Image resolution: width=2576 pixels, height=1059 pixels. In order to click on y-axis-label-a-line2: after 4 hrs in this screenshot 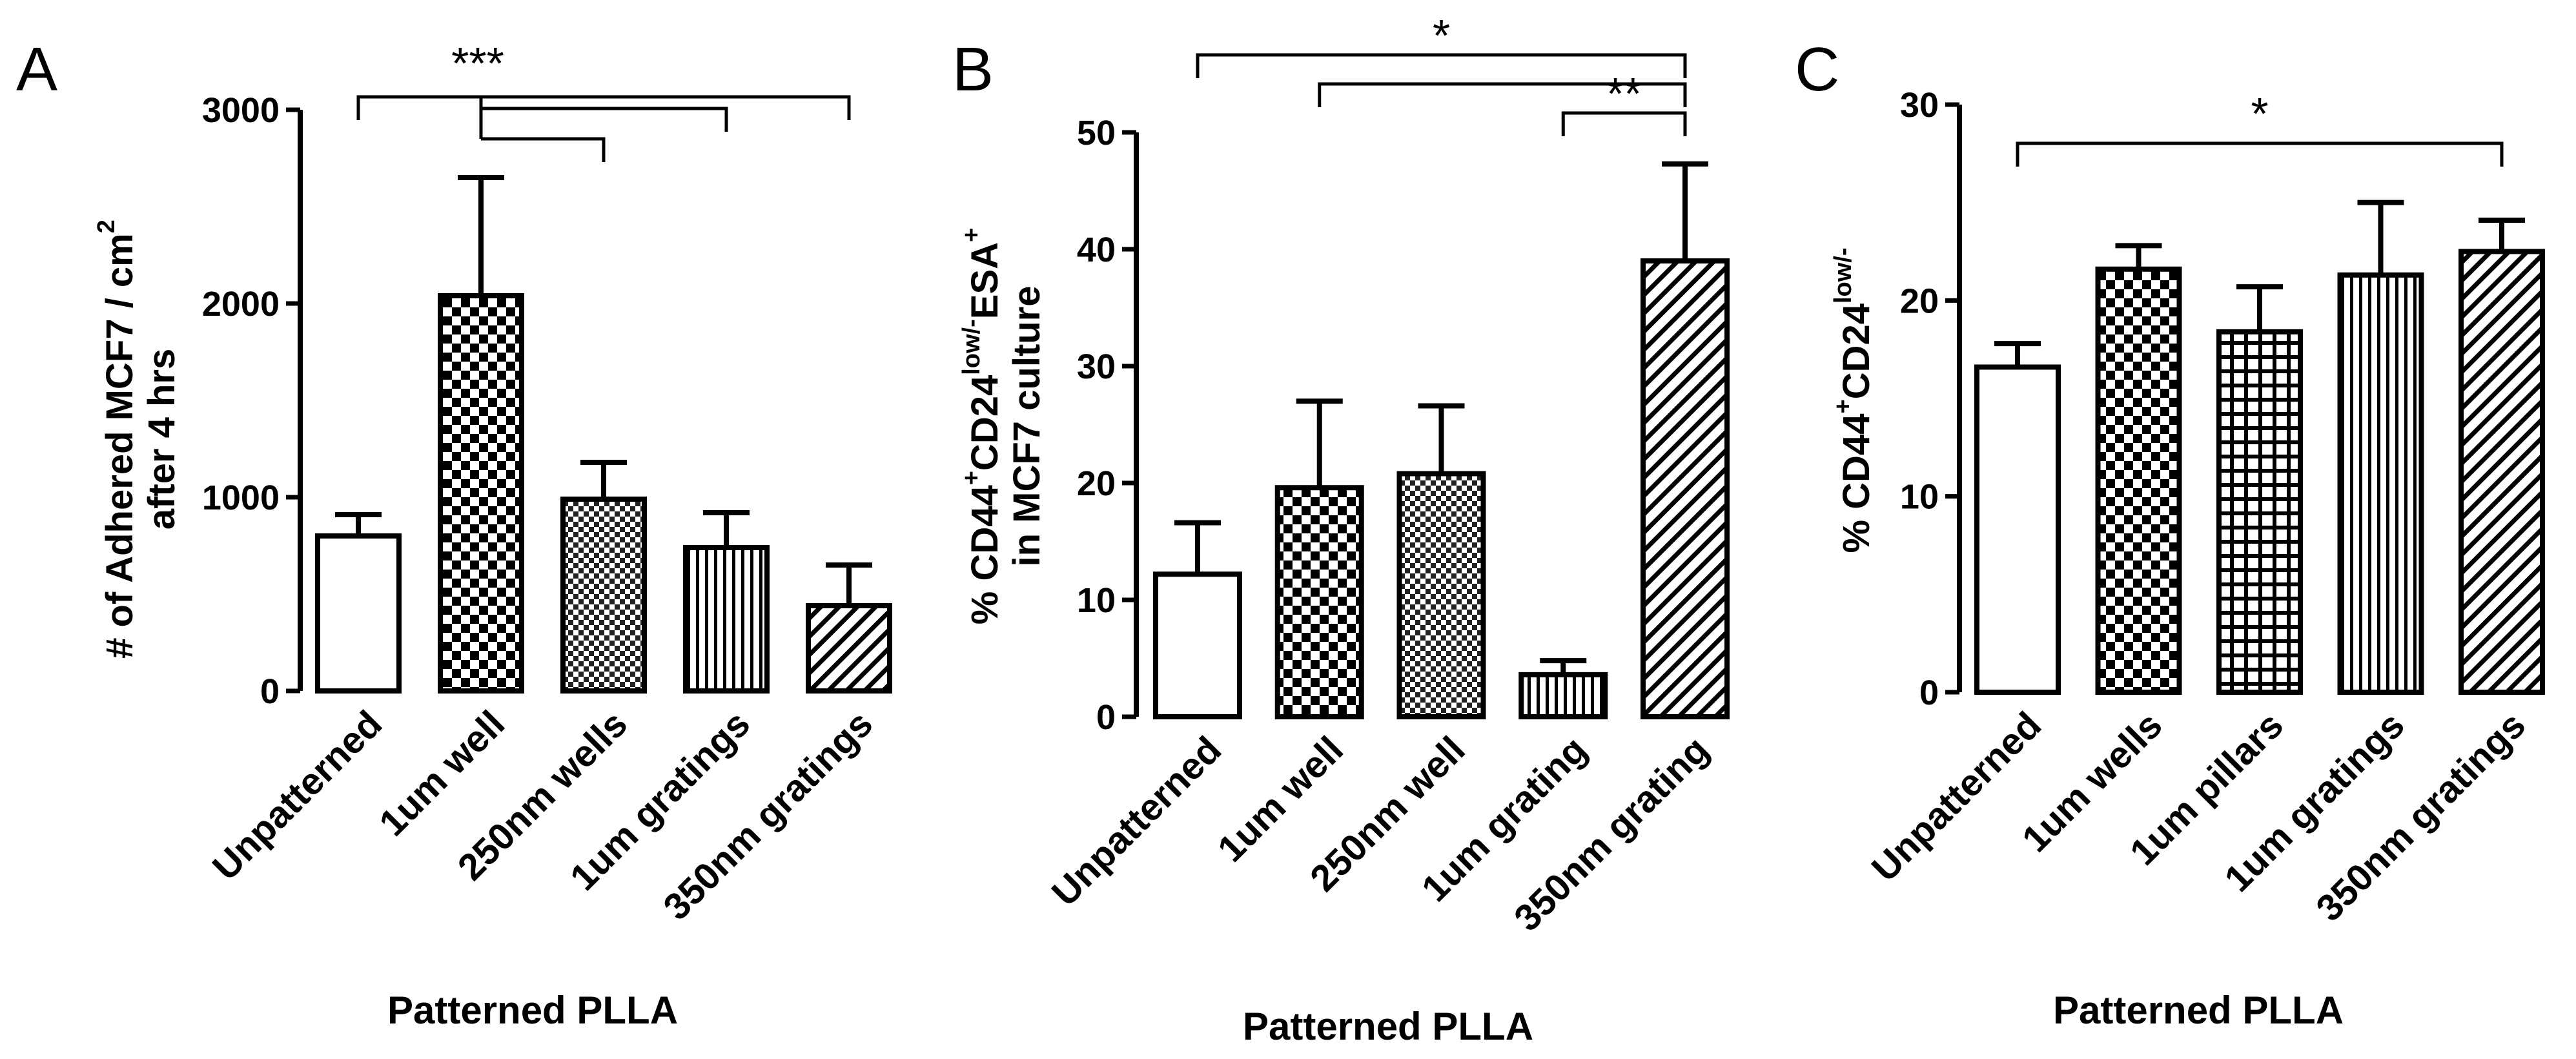, I will do `click(162, 440)`.